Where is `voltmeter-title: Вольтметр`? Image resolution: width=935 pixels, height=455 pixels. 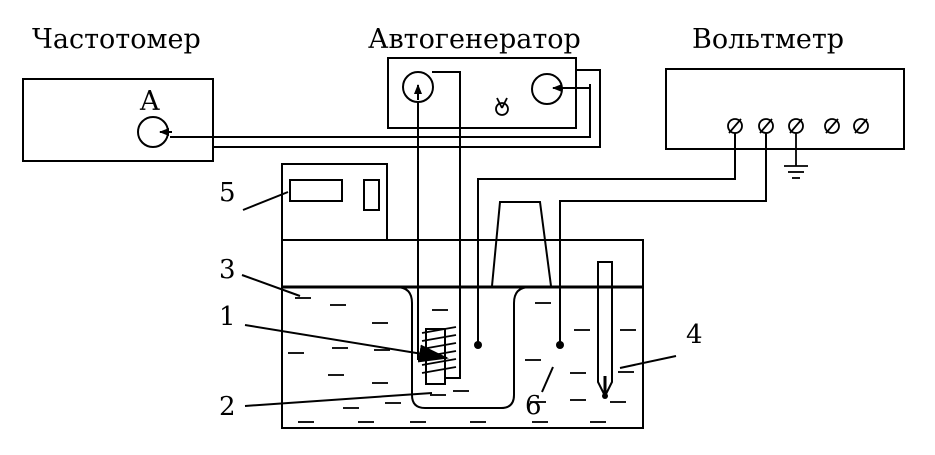 voltmeter-title: Вольтметр is located at coordinates (768, 39).